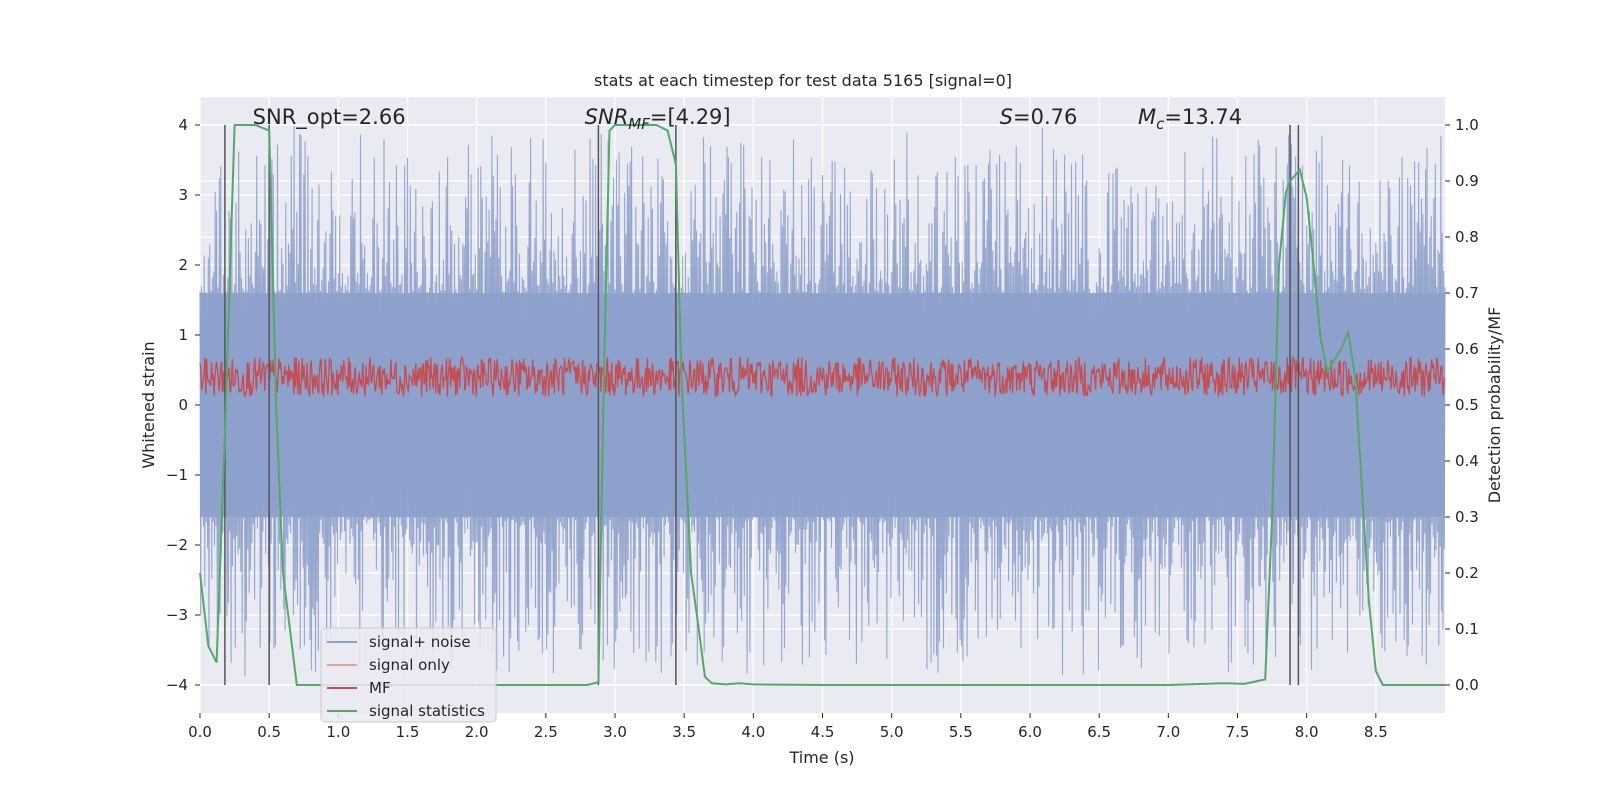 The width and height of the screenshot is (1600, 800). What do you see at coordinates (1030, 732) in the screenshot?
I see `x-tick-label: 6.0` at bounding box center [1030, 732].